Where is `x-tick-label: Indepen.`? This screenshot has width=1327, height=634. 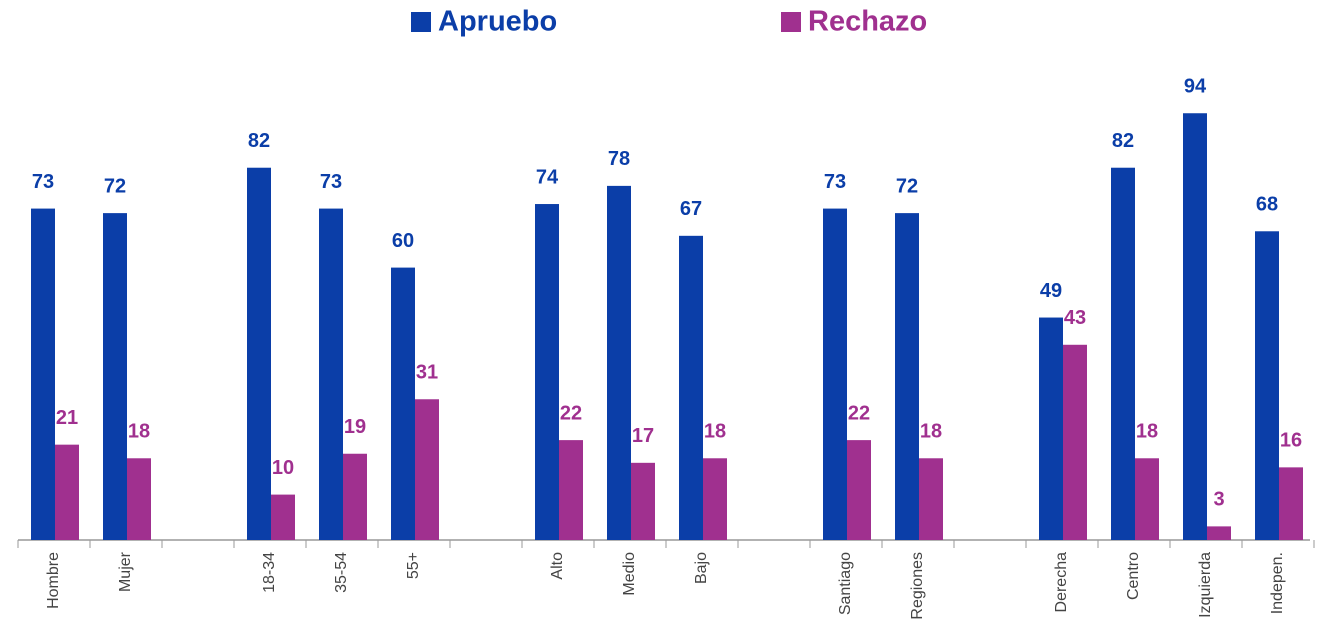
x-tick-label: Indepen. is located at coordinates (1277, 583).